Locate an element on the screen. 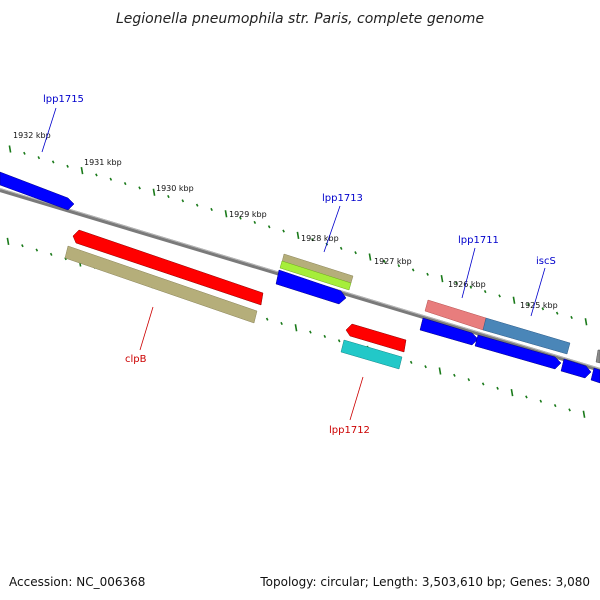 Image resolution: width=600 pixels, height=600 pixels. feature-edge-grey is located at coordinates (597, 356).